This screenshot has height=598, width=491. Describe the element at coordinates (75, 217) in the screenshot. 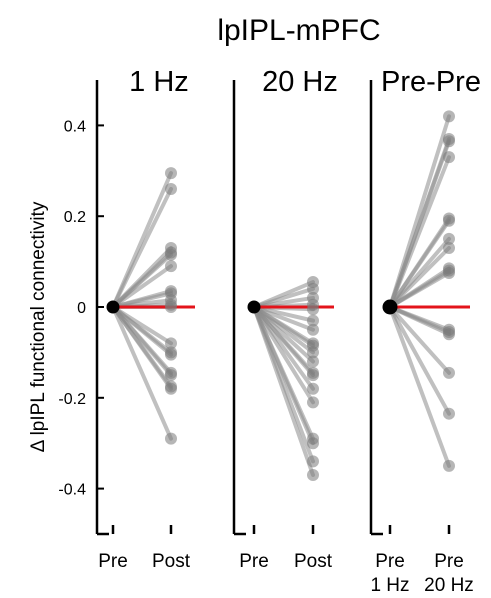

I see `y-tick-label: 0.2` at that location.